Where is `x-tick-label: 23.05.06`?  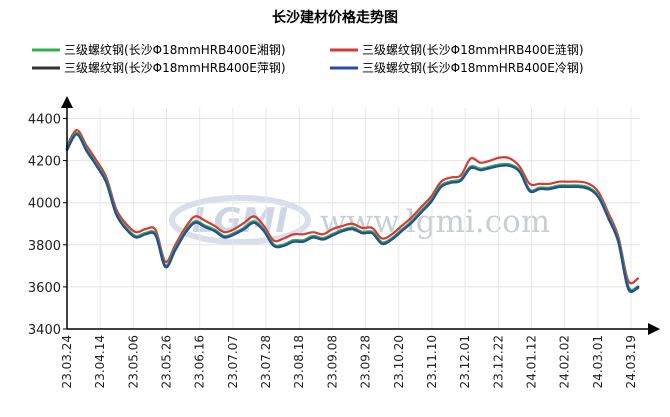
x-tick-label: 23.05.06 is located at coordinates (133, 361).